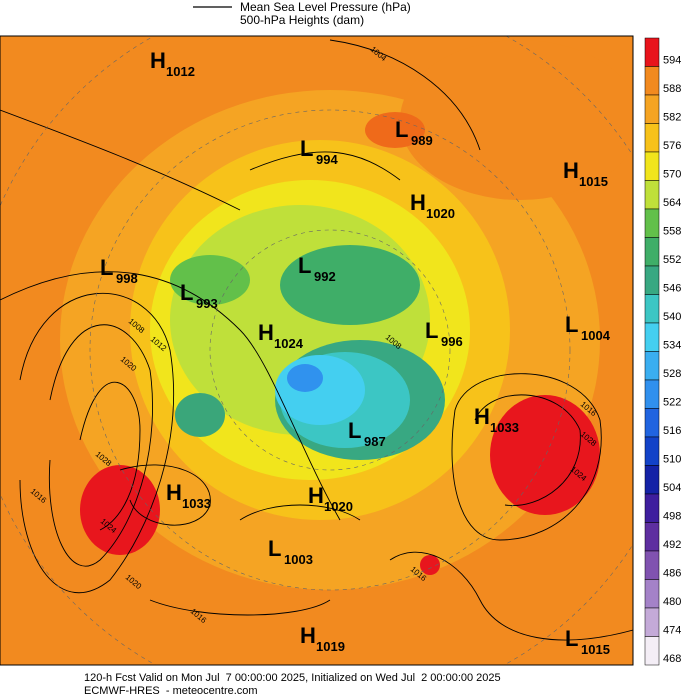 The width and height of the screenshot is (681, 700). Describe the element at coordinates (452, 341) in the screenshot. I see `center-value: 996` at that location.